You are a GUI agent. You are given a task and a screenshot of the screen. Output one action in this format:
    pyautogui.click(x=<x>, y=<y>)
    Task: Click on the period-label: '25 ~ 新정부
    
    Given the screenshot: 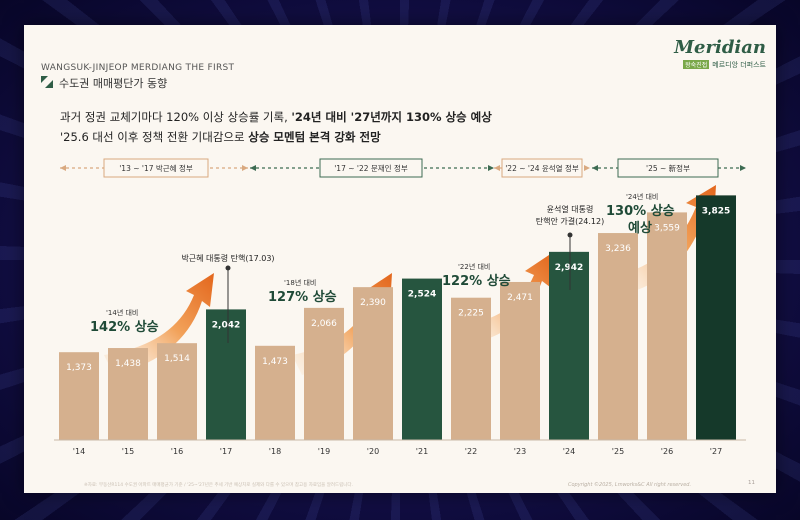 What is the action you would take?
    pyautogui.click(x=668, y=168)
    